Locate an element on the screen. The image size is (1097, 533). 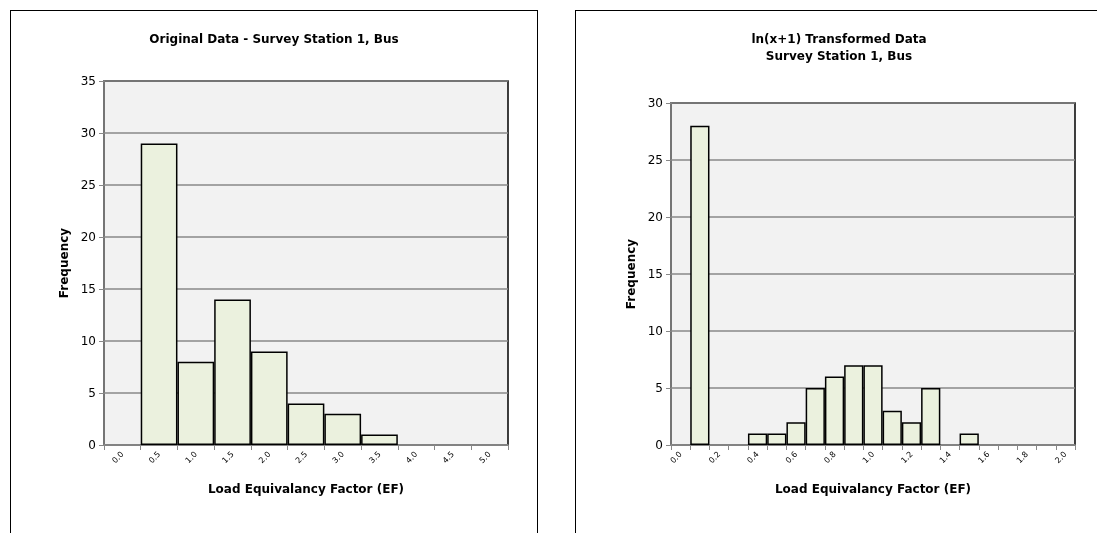
x-tick-label: 1.5 is located at coordinates (228, 457).